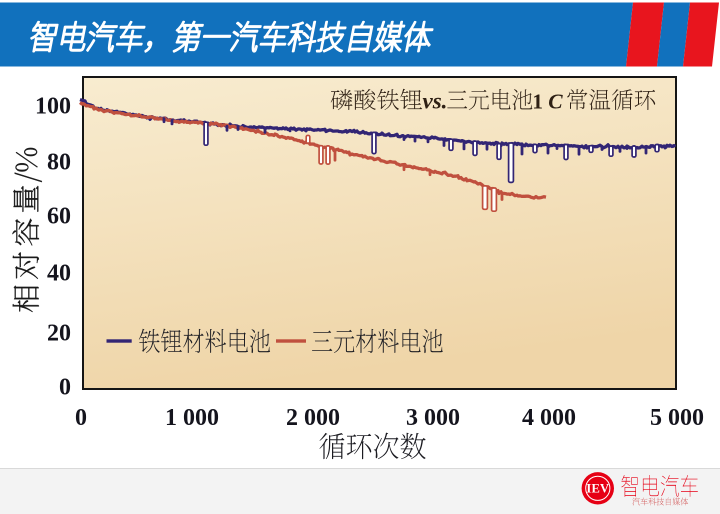 The image size is (720, 514). I want to click on svg-text: 1, so click(537, 101).